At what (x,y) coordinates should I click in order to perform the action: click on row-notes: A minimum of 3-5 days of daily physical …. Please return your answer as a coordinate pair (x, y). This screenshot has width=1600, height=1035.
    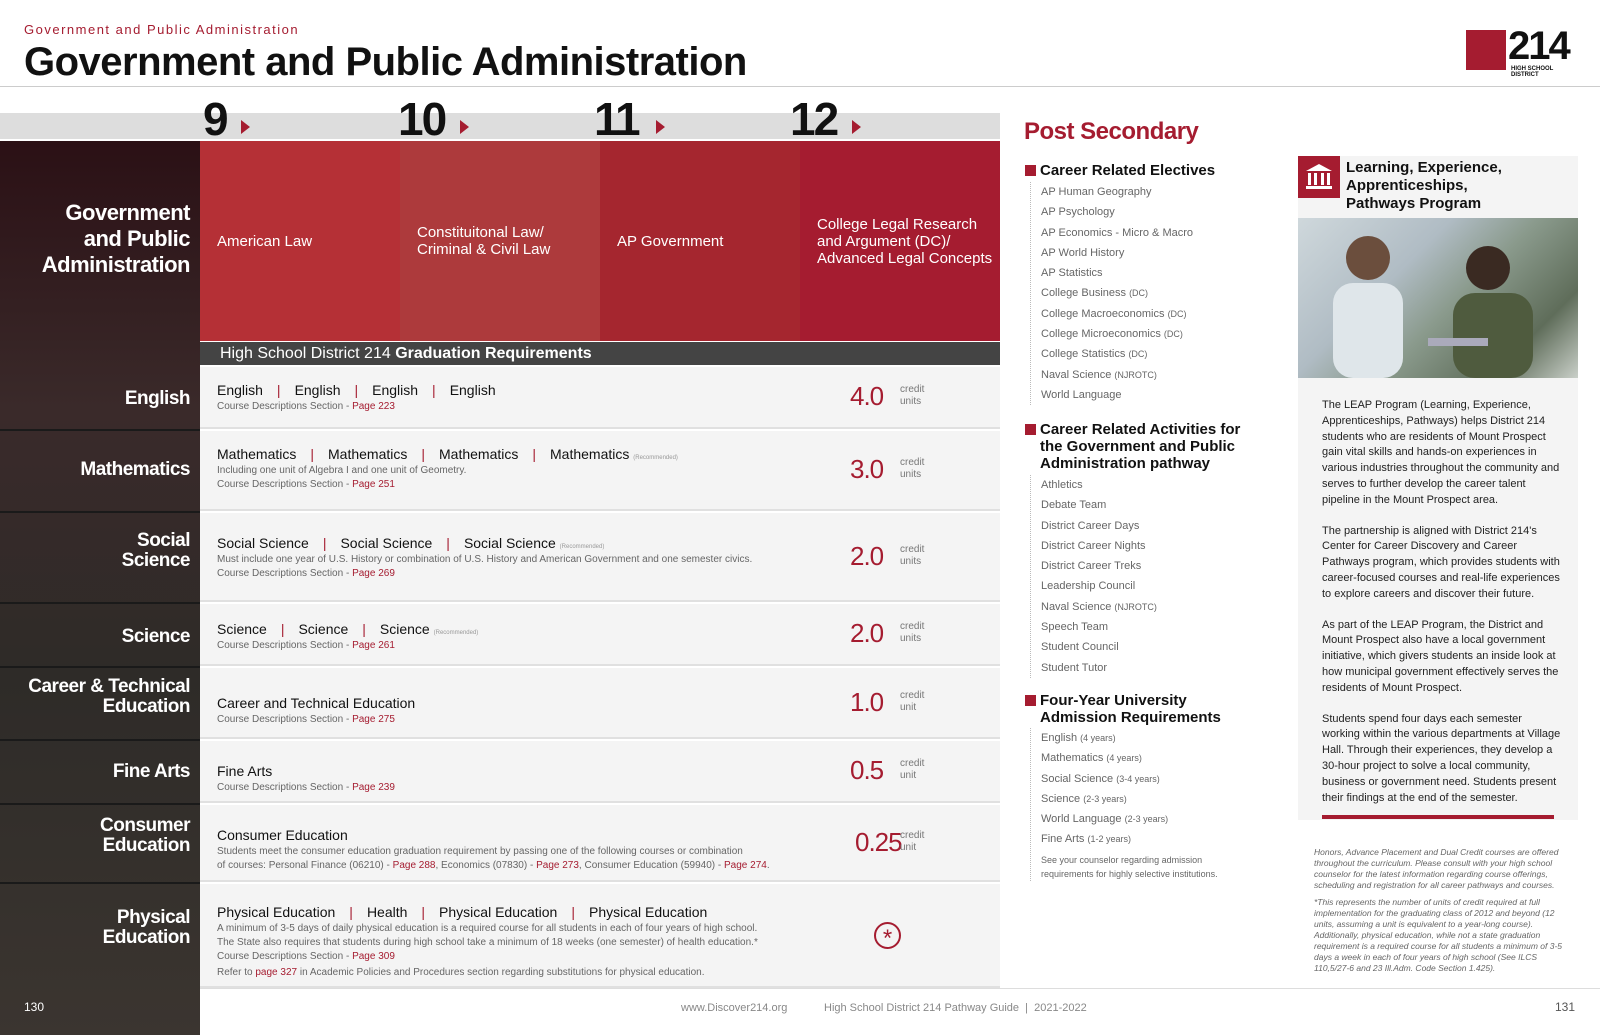
    Looking at the image, I should click on (487, 951).